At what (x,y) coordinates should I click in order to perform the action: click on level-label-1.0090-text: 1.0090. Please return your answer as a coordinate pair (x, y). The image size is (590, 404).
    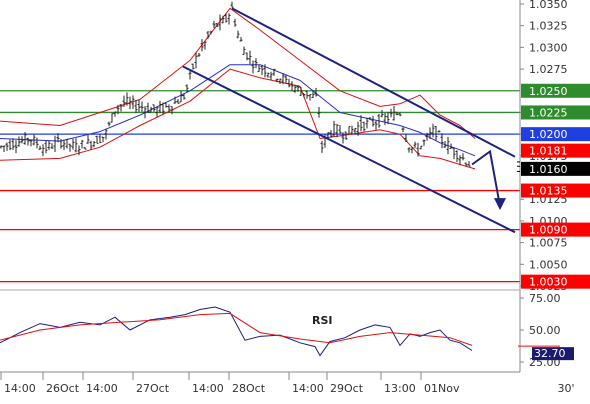
    Looking at the image, I should click on (548, 230).